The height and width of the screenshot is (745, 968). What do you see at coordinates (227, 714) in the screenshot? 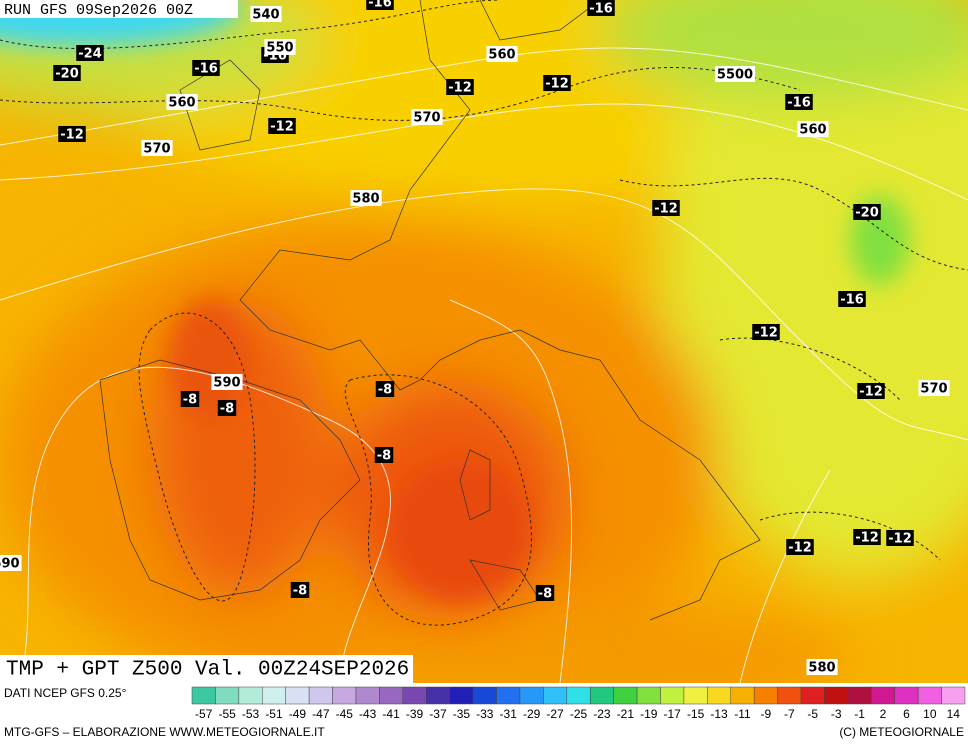
I see `colorbar-label: -55` at bounding box center [227, 714].